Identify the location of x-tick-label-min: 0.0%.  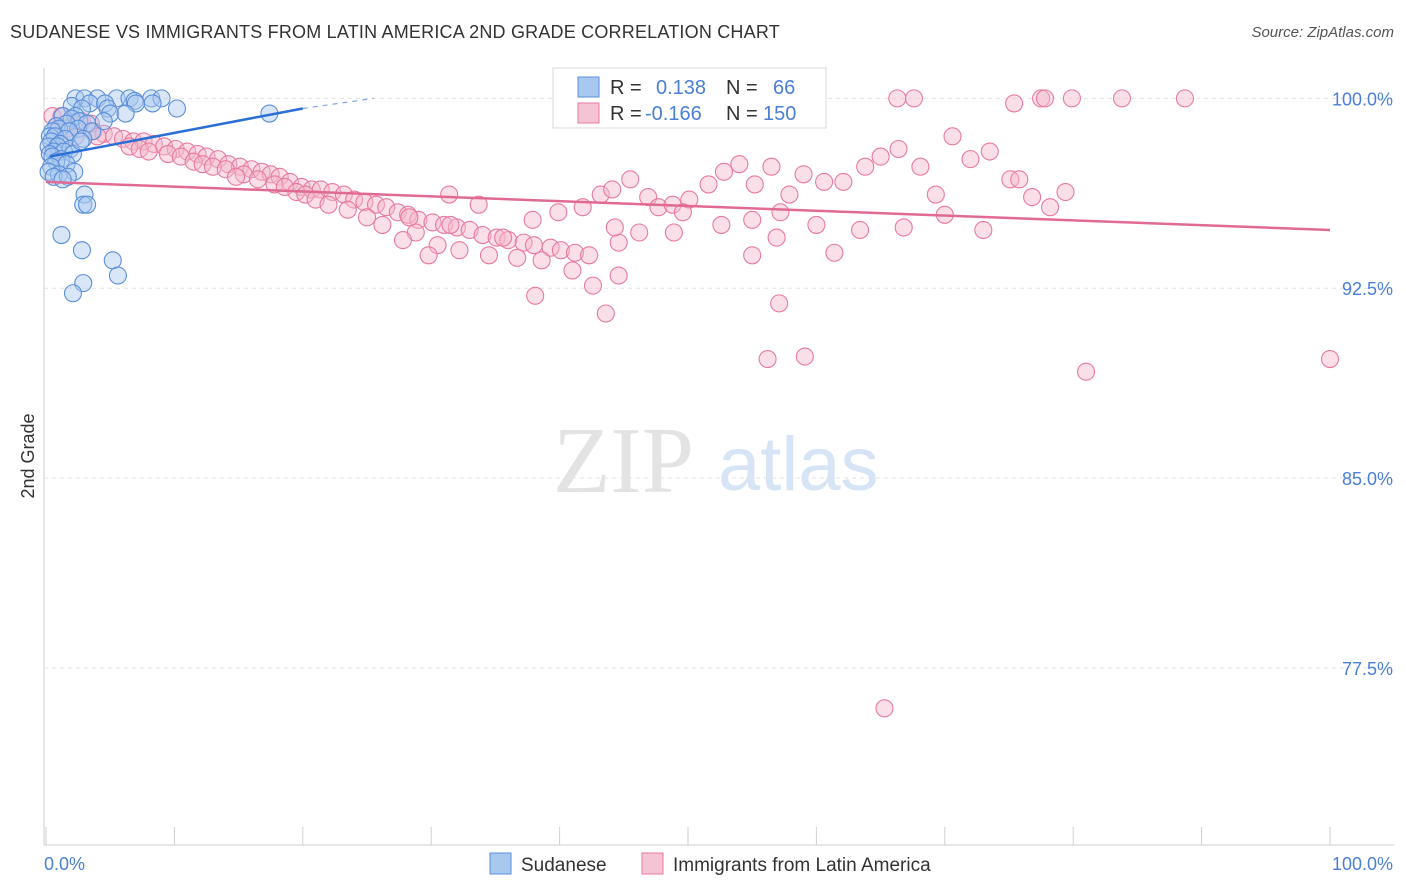
(64, 864).